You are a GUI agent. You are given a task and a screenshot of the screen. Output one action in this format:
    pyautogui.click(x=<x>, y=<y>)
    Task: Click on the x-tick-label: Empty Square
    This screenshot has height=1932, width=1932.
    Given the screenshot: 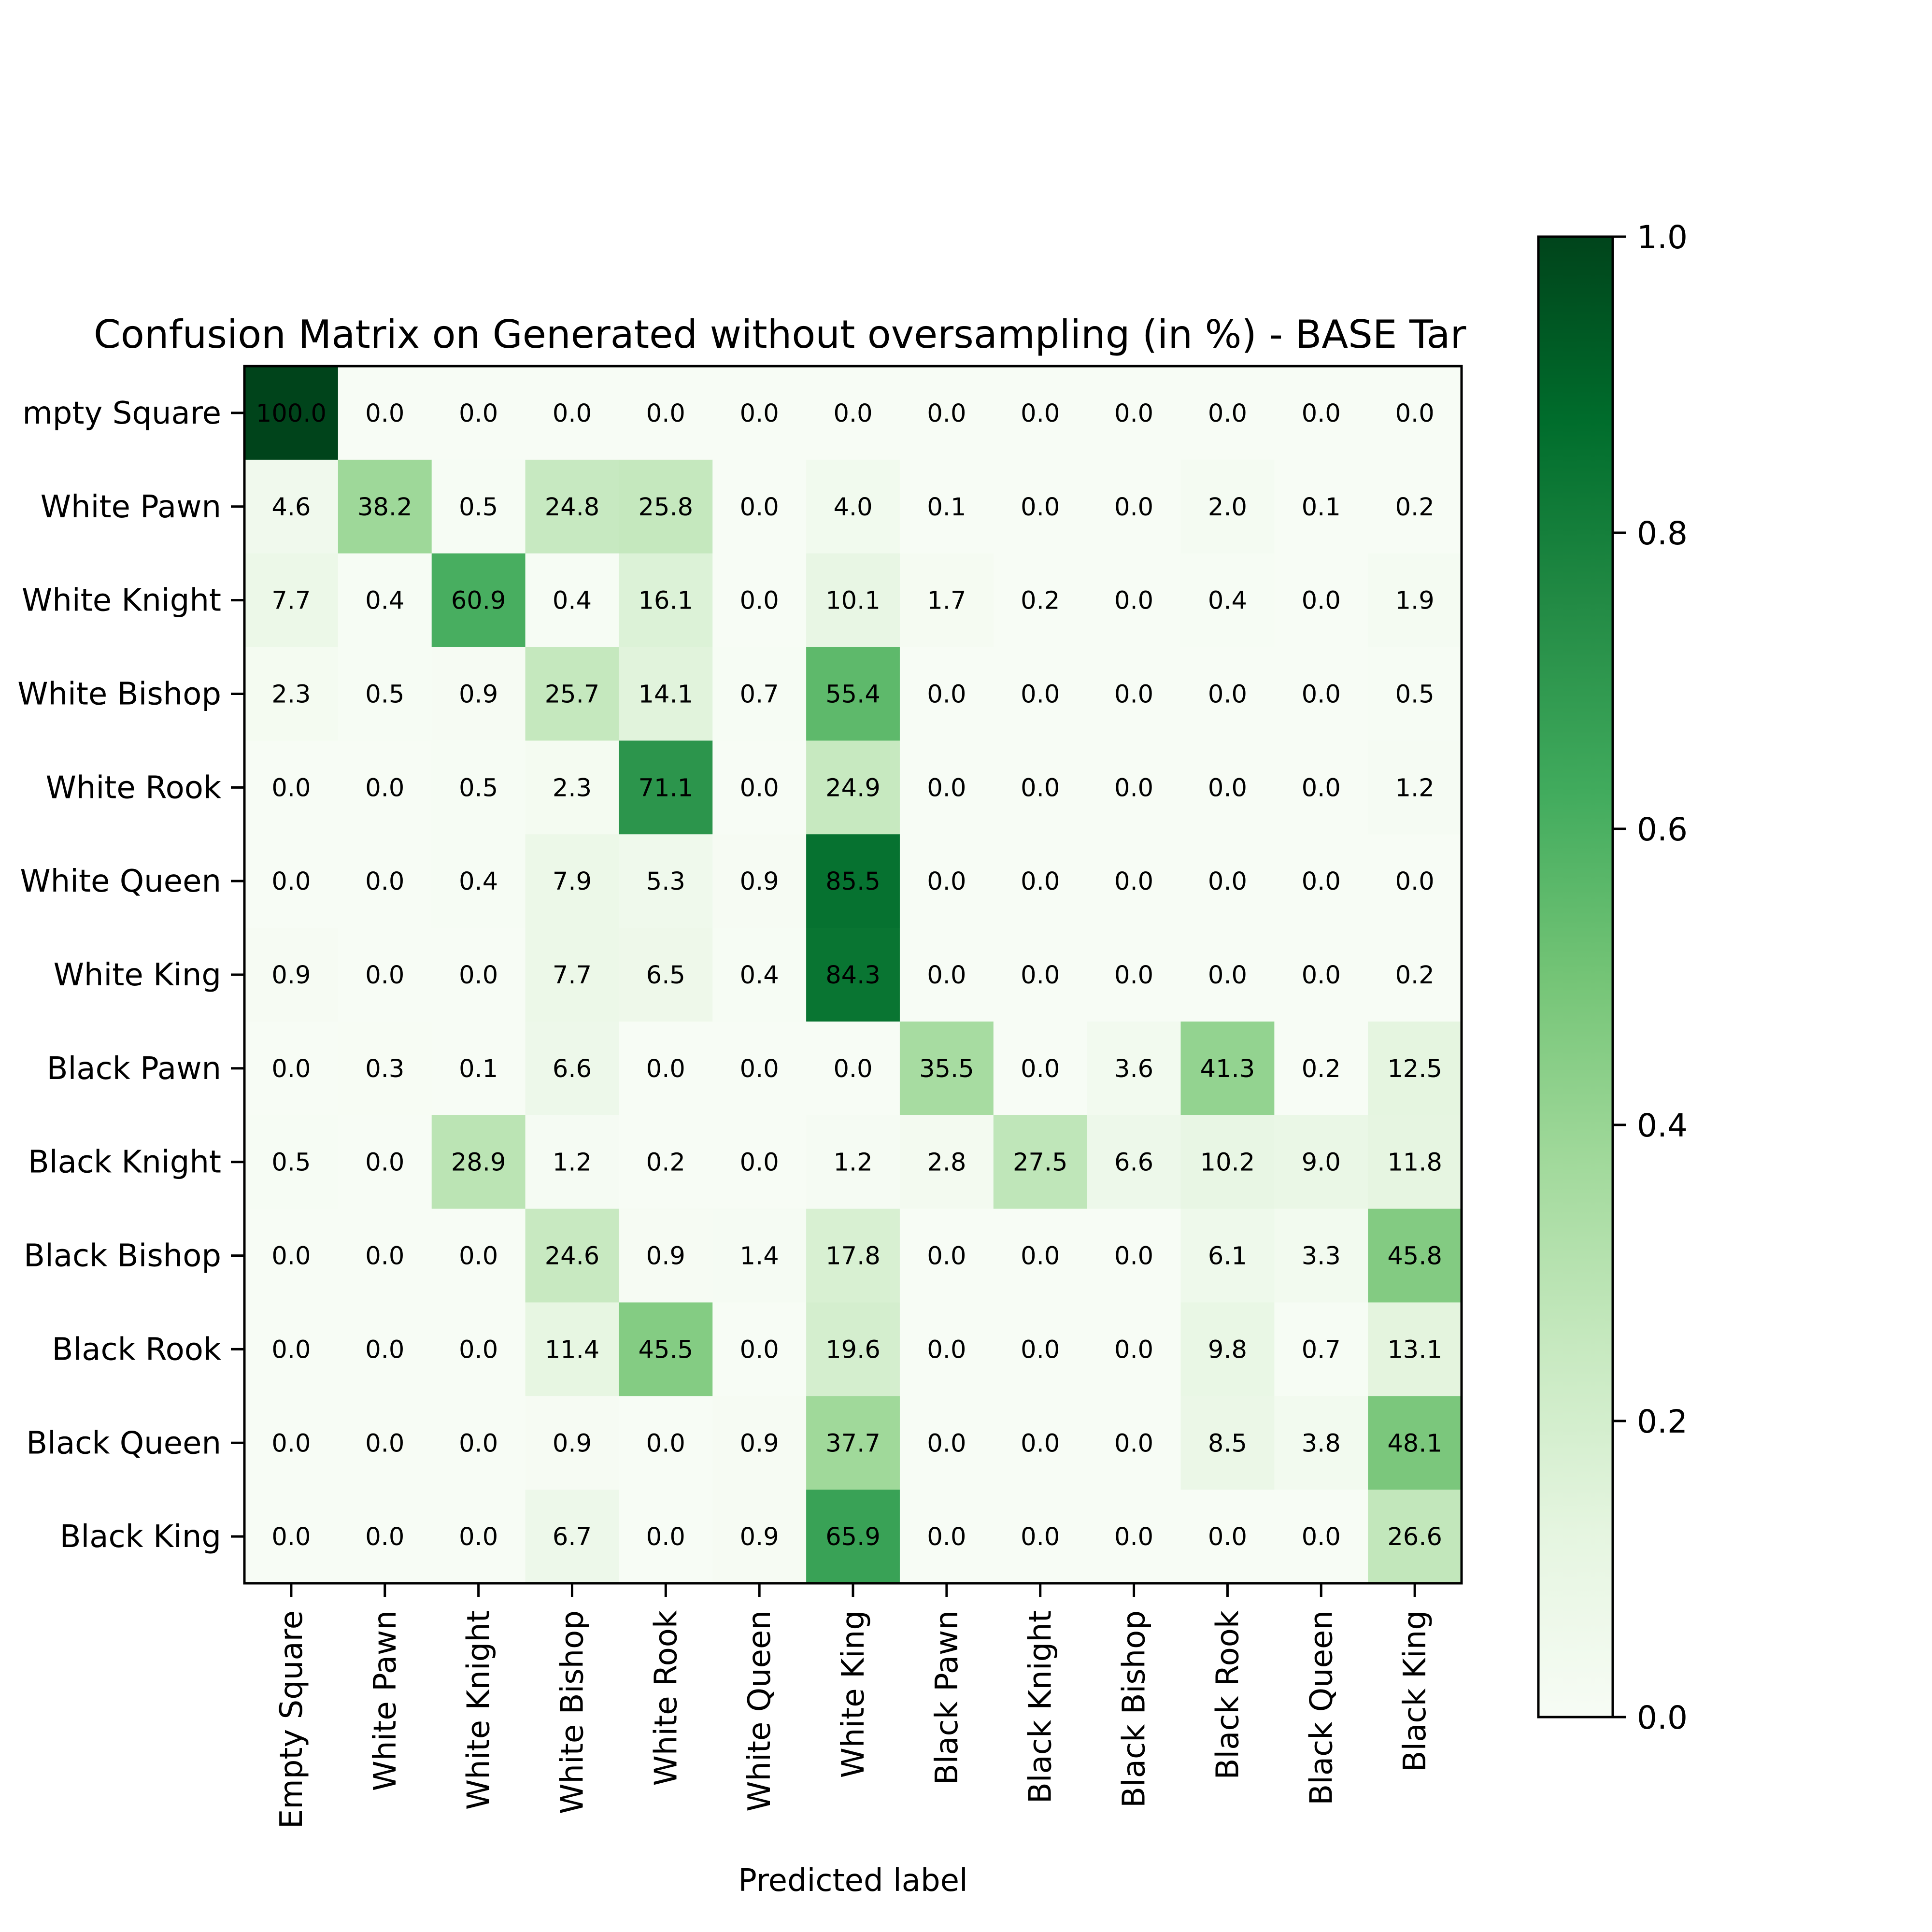 What is the action you would take?
    pyautogui.click(x=292, y=1719)
    